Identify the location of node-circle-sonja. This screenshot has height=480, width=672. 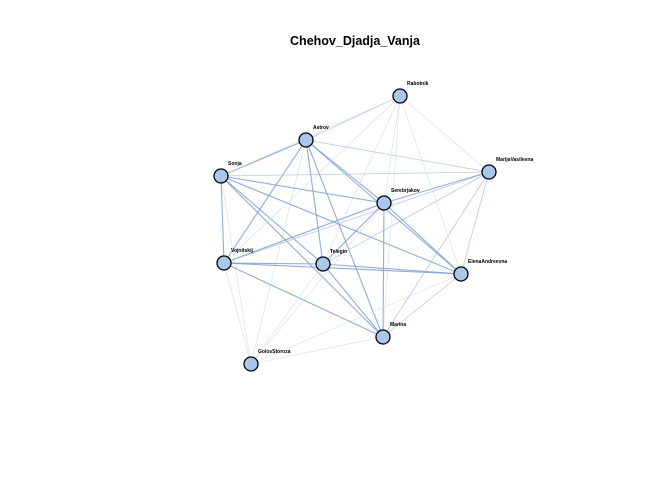
(221, 176).